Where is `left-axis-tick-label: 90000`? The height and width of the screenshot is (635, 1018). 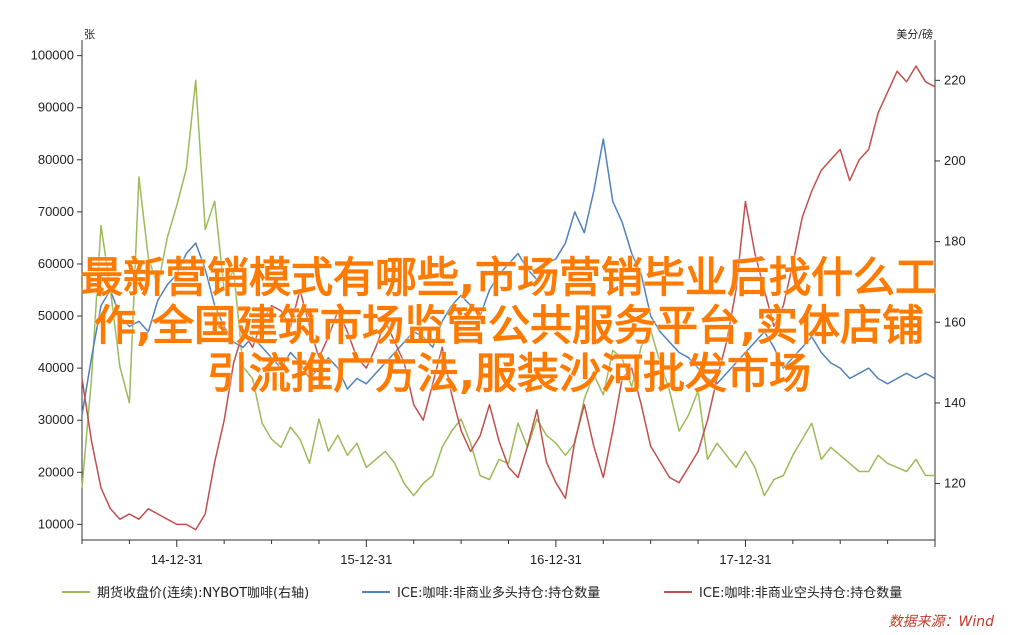 left-axis-tick-label: 90000 is located at coordinates (56, 107).